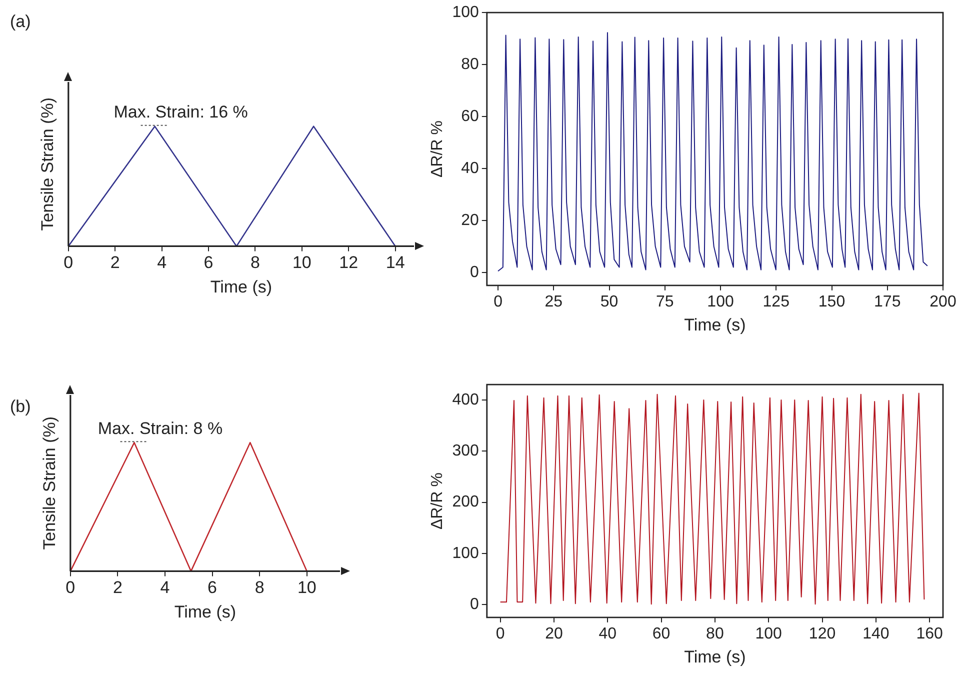 The height and width of the screenshot is (677, 965). Describe the element at coordinates (20, 406) in the screenshot. I see `chart-title: (b)` at that location.